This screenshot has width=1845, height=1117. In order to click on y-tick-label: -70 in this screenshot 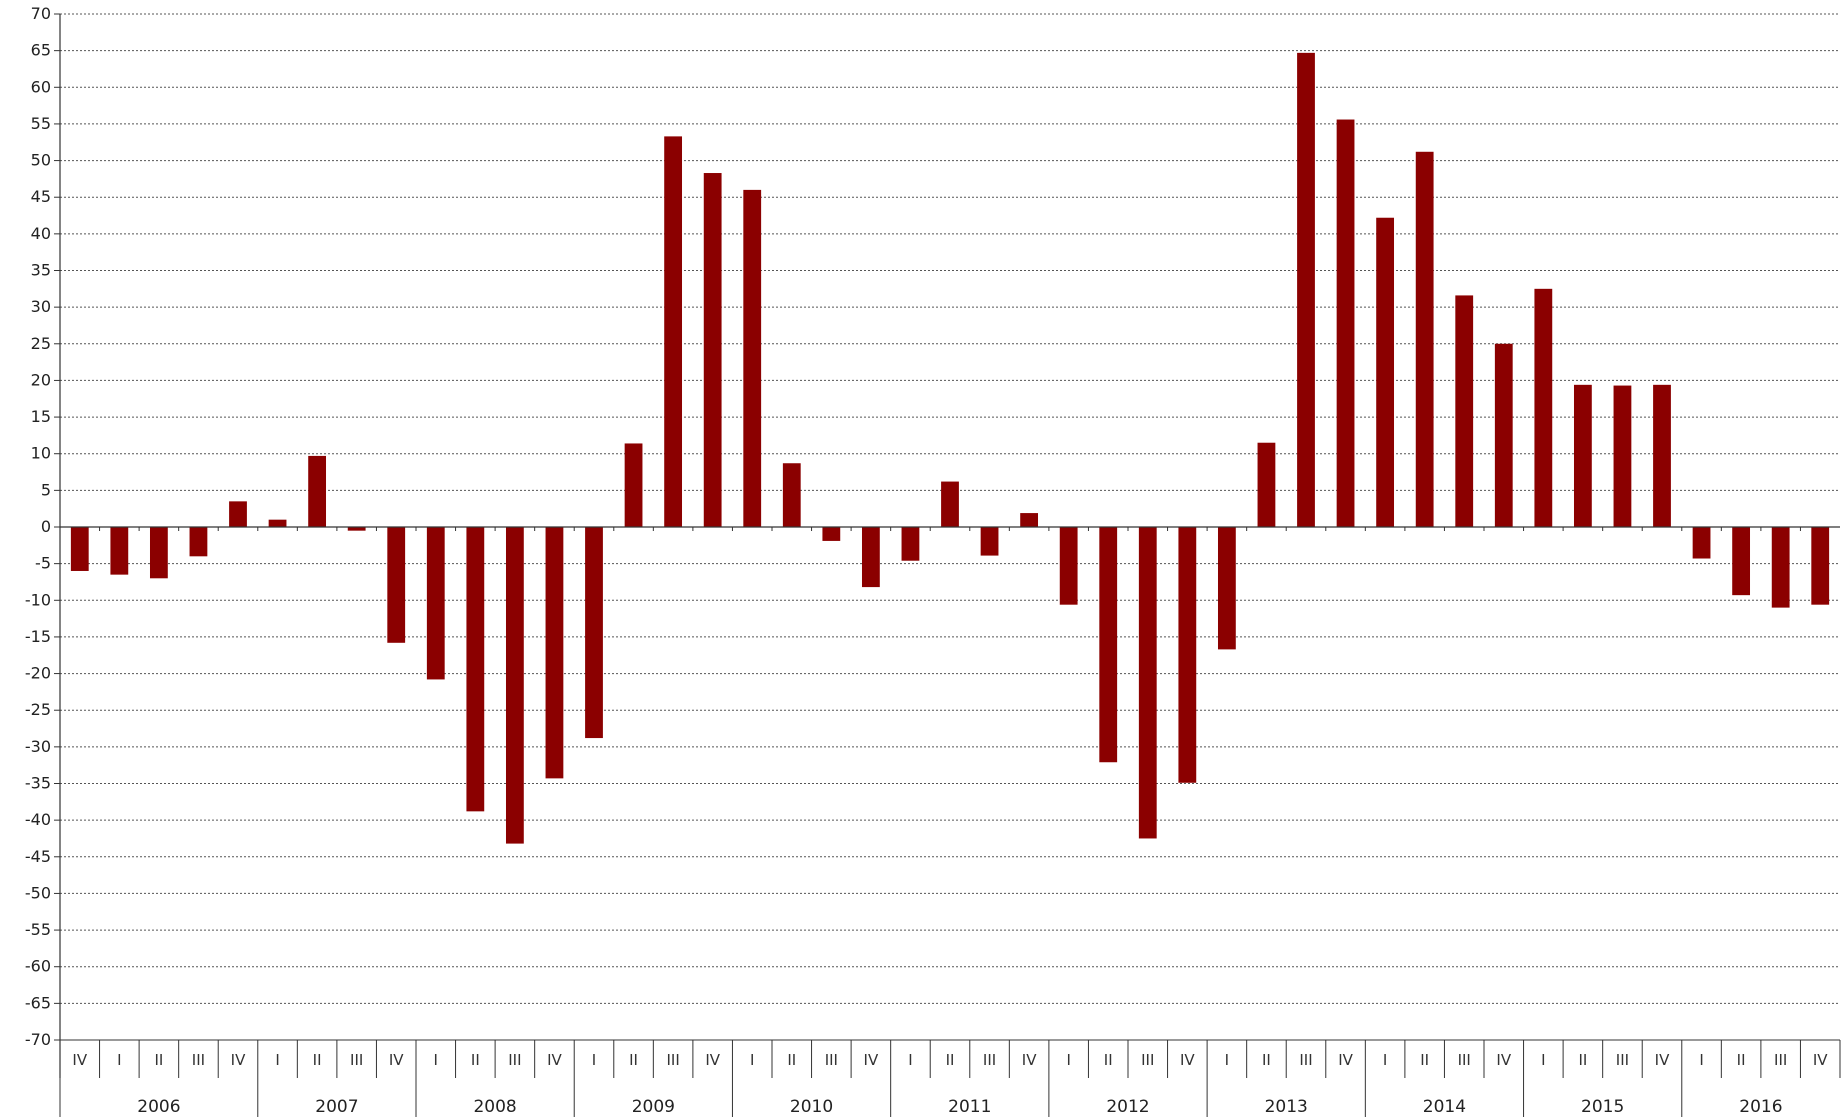, I will do `click(38, 1039)`.